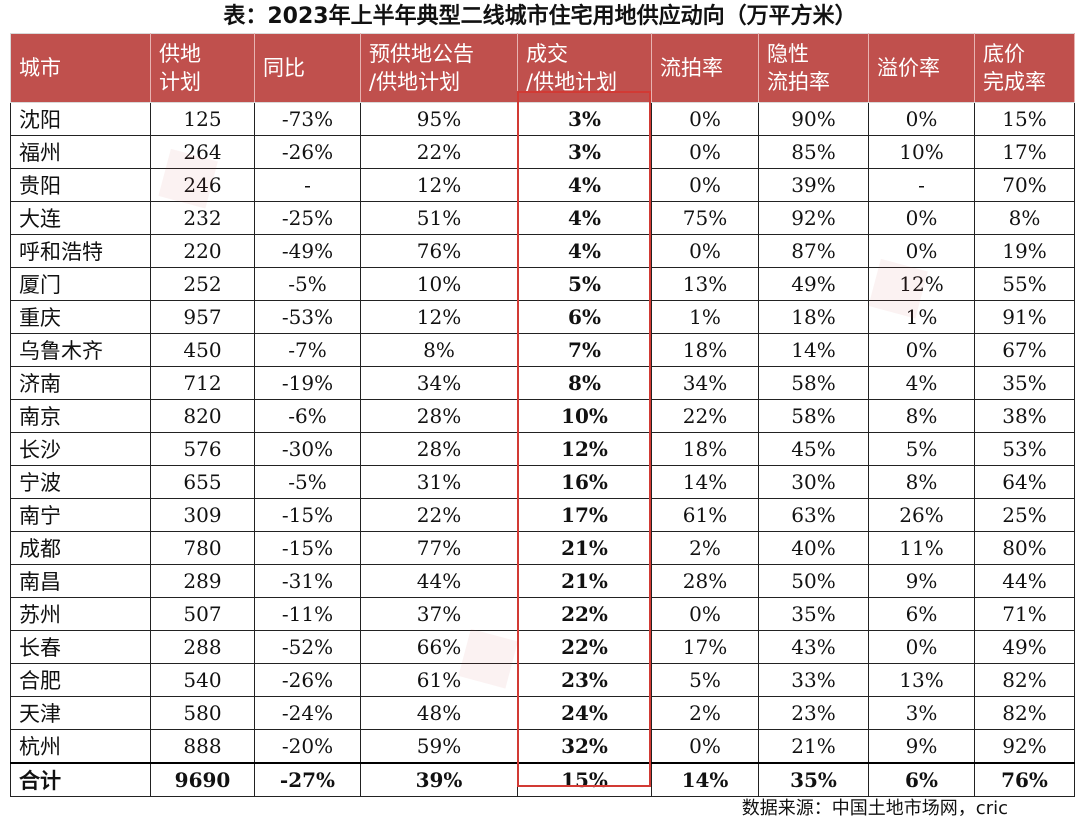 The width and height of the screenshot is (1080, 820). I want to click on city-cell: 贵阳, so click(80, 185).